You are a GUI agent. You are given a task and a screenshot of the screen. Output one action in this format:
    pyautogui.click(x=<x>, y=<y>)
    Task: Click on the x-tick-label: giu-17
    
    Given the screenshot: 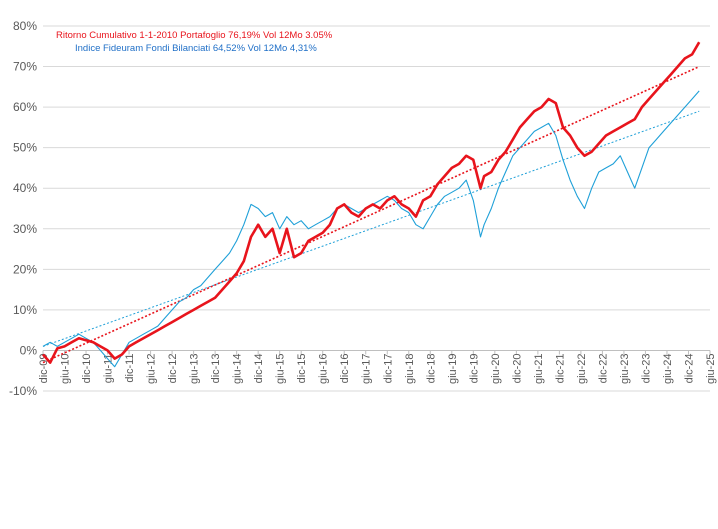 What is the action you would take?
    pyautogui.click(x=367, y=368)
    